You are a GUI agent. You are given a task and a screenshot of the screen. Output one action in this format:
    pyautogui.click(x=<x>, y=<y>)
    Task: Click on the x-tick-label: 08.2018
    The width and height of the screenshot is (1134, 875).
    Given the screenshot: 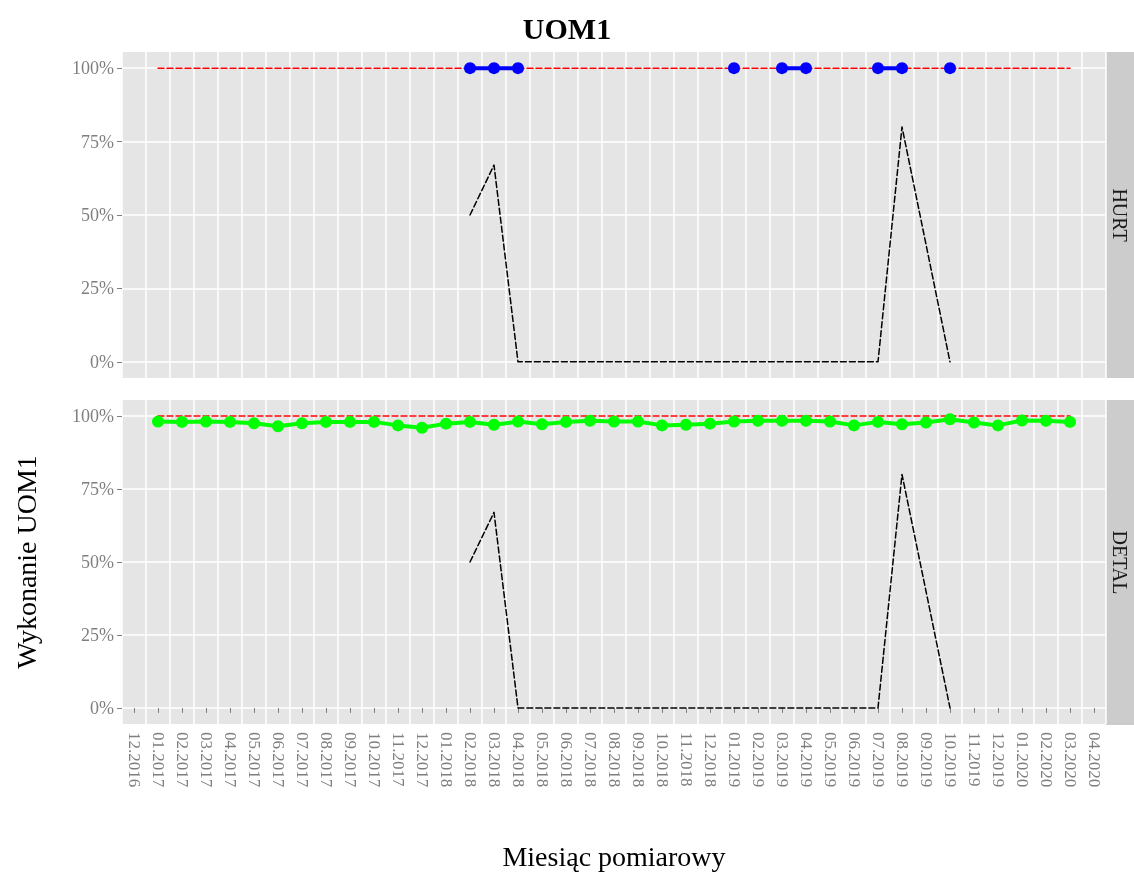 What is the action you would take?
    pyautogui.click(x=614, y=760)
    